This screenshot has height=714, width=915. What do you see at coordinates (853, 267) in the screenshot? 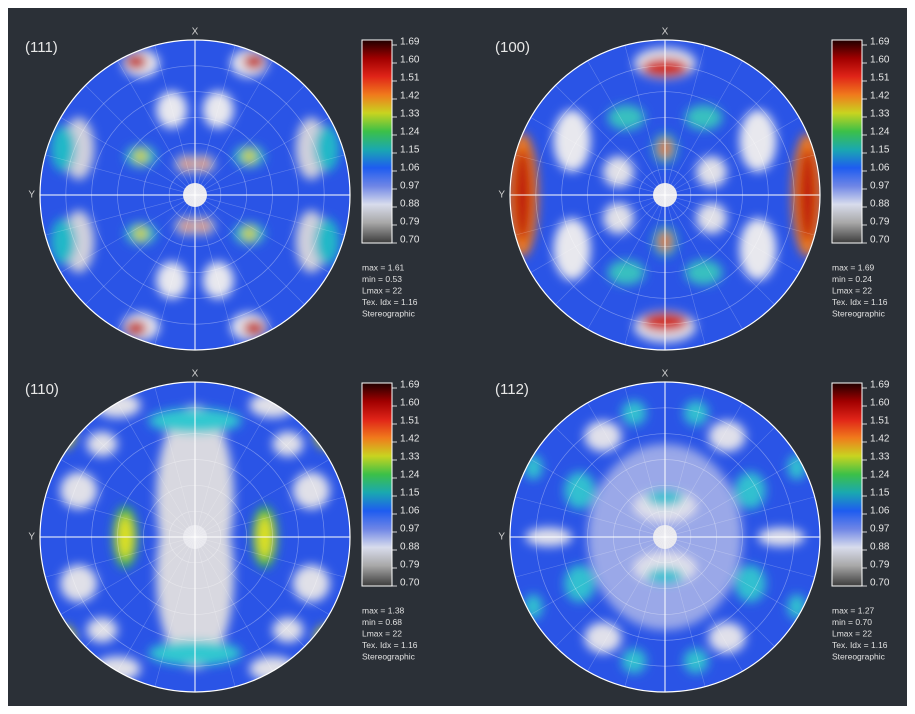
I see `stat-line: max = 1.69` at bounding box center [853, 267].